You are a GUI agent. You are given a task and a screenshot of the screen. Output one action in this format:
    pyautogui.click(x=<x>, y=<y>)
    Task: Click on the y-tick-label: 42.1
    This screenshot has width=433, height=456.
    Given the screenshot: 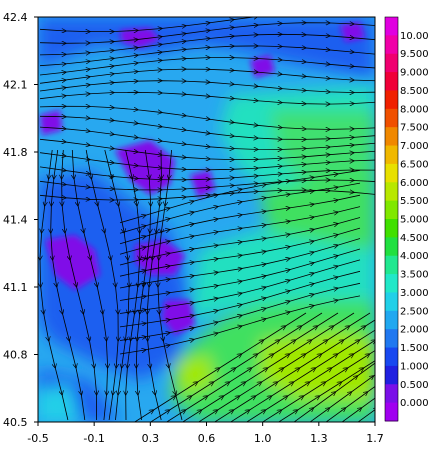 What is the action you would take?
    pyautogui.click(x=15, y=85)
    